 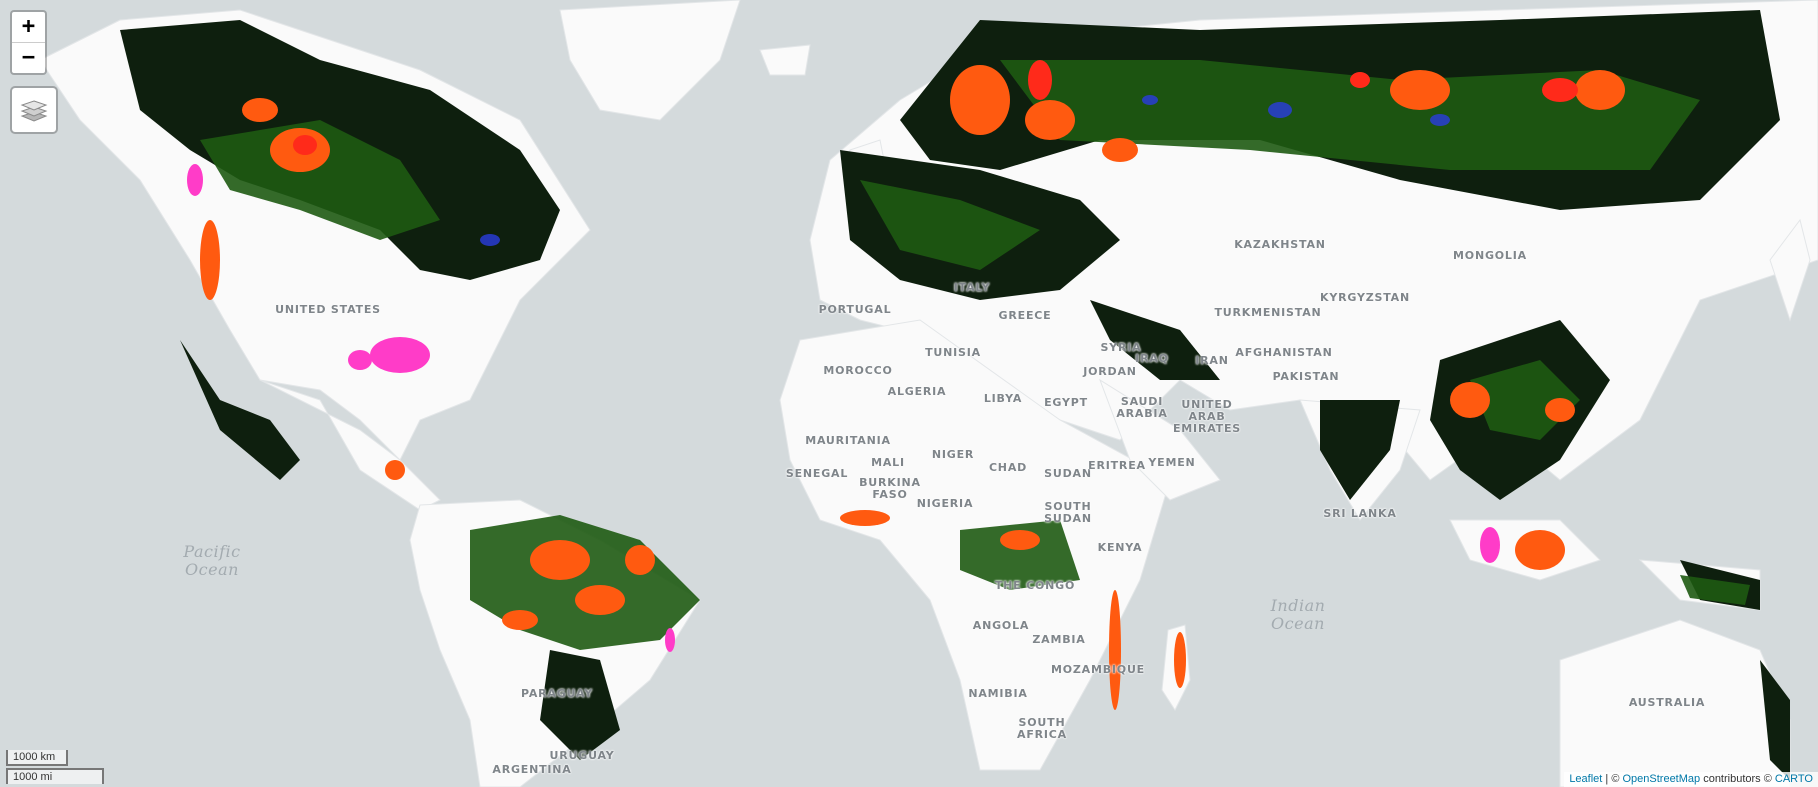 What do you see at coordinates (1001, 625) in the screenshot?
I see `label-angola: Angola` at bounding box center [1001, 625].